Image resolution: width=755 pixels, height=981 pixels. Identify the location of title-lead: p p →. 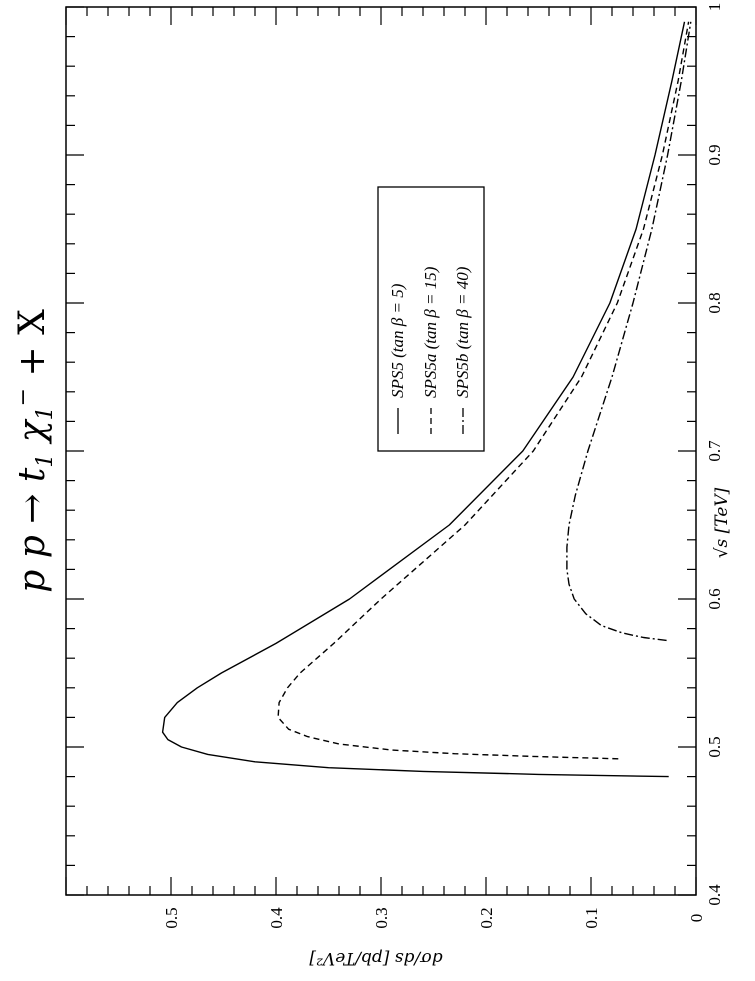
(32, 537).